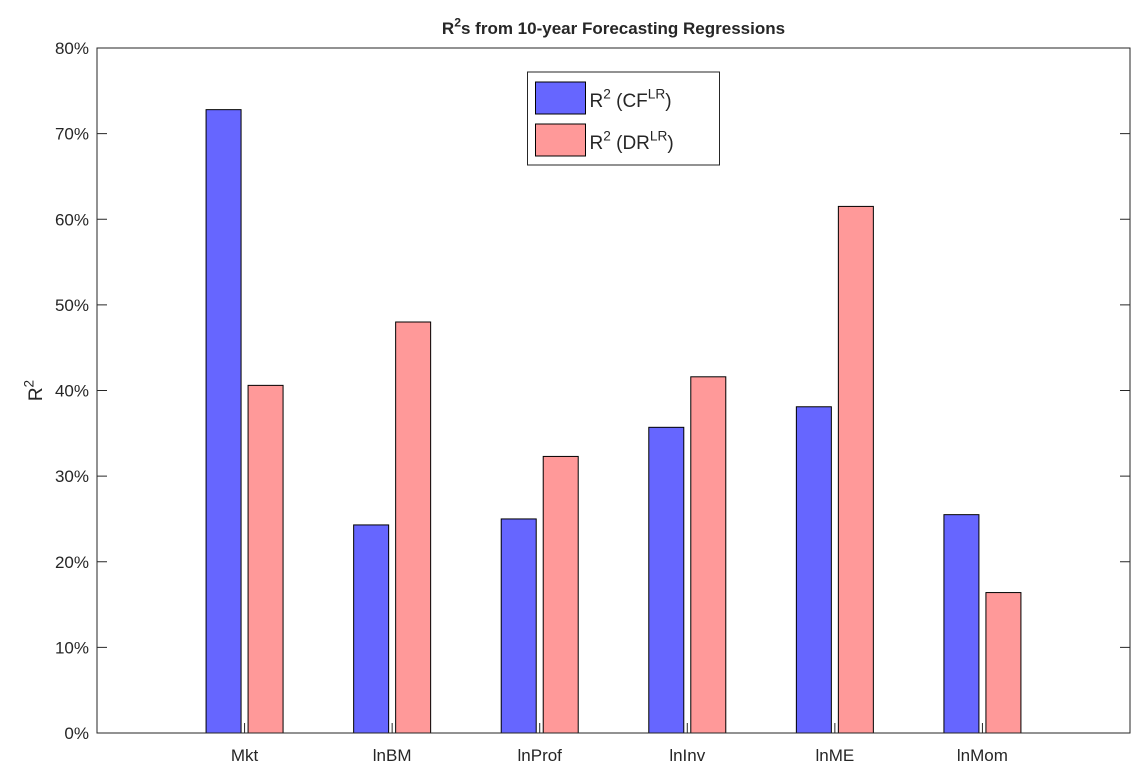 This screenshot has width=1138, height=768. I want to click on y-tick-label: 70%, so click(72, 134).